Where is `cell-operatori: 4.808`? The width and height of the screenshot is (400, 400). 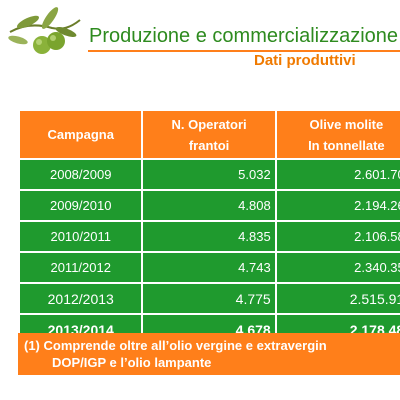
cell-operatori: 4.808 is located at coordinates (209, 205).